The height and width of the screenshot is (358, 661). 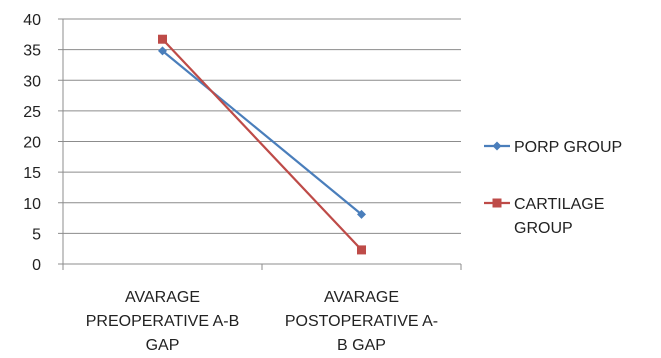 What do you see at coordinates (497, 203) in the screenshot?
I see `legend-marker-square` at bounding box center [497, 203].